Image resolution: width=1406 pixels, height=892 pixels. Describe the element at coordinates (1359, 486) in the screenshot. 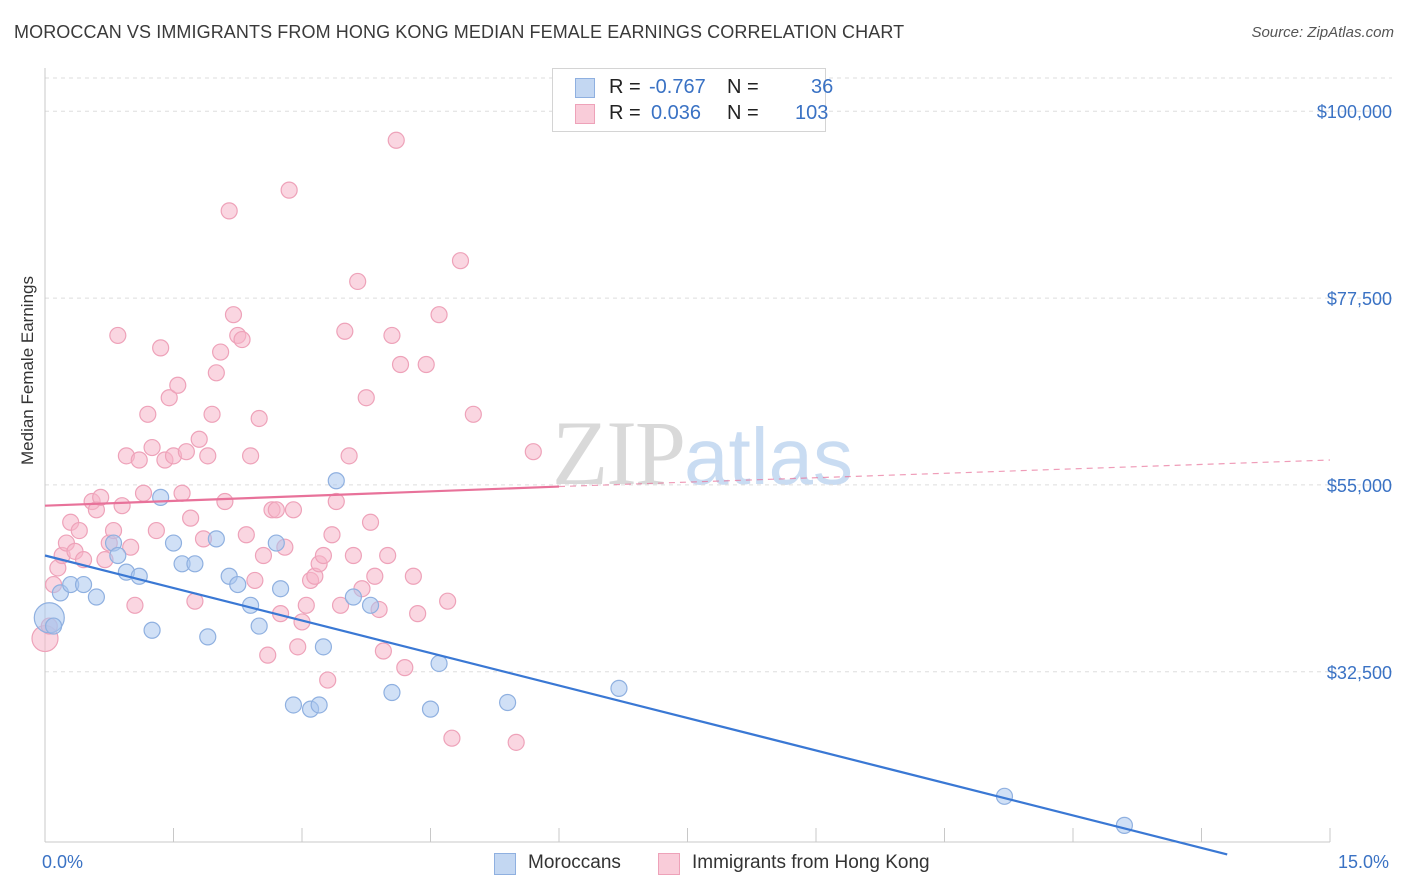

I see `y-tick-label: $55,000` at that location.